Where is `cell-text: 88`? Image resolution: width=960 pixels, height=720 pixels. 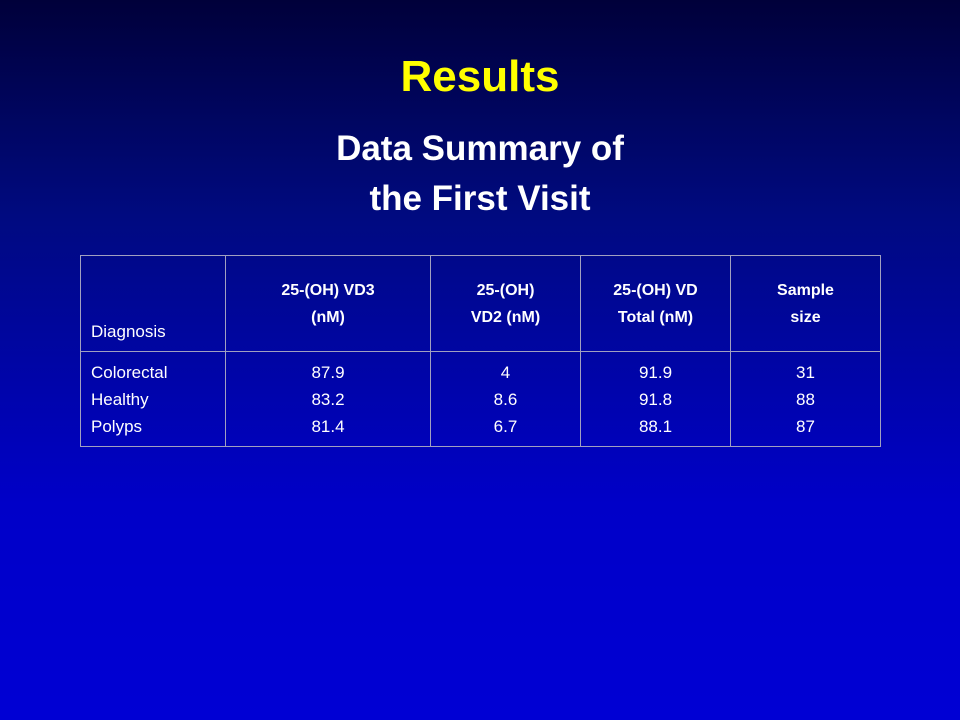
cell-text: 88 is located at coordinates (805, 399).